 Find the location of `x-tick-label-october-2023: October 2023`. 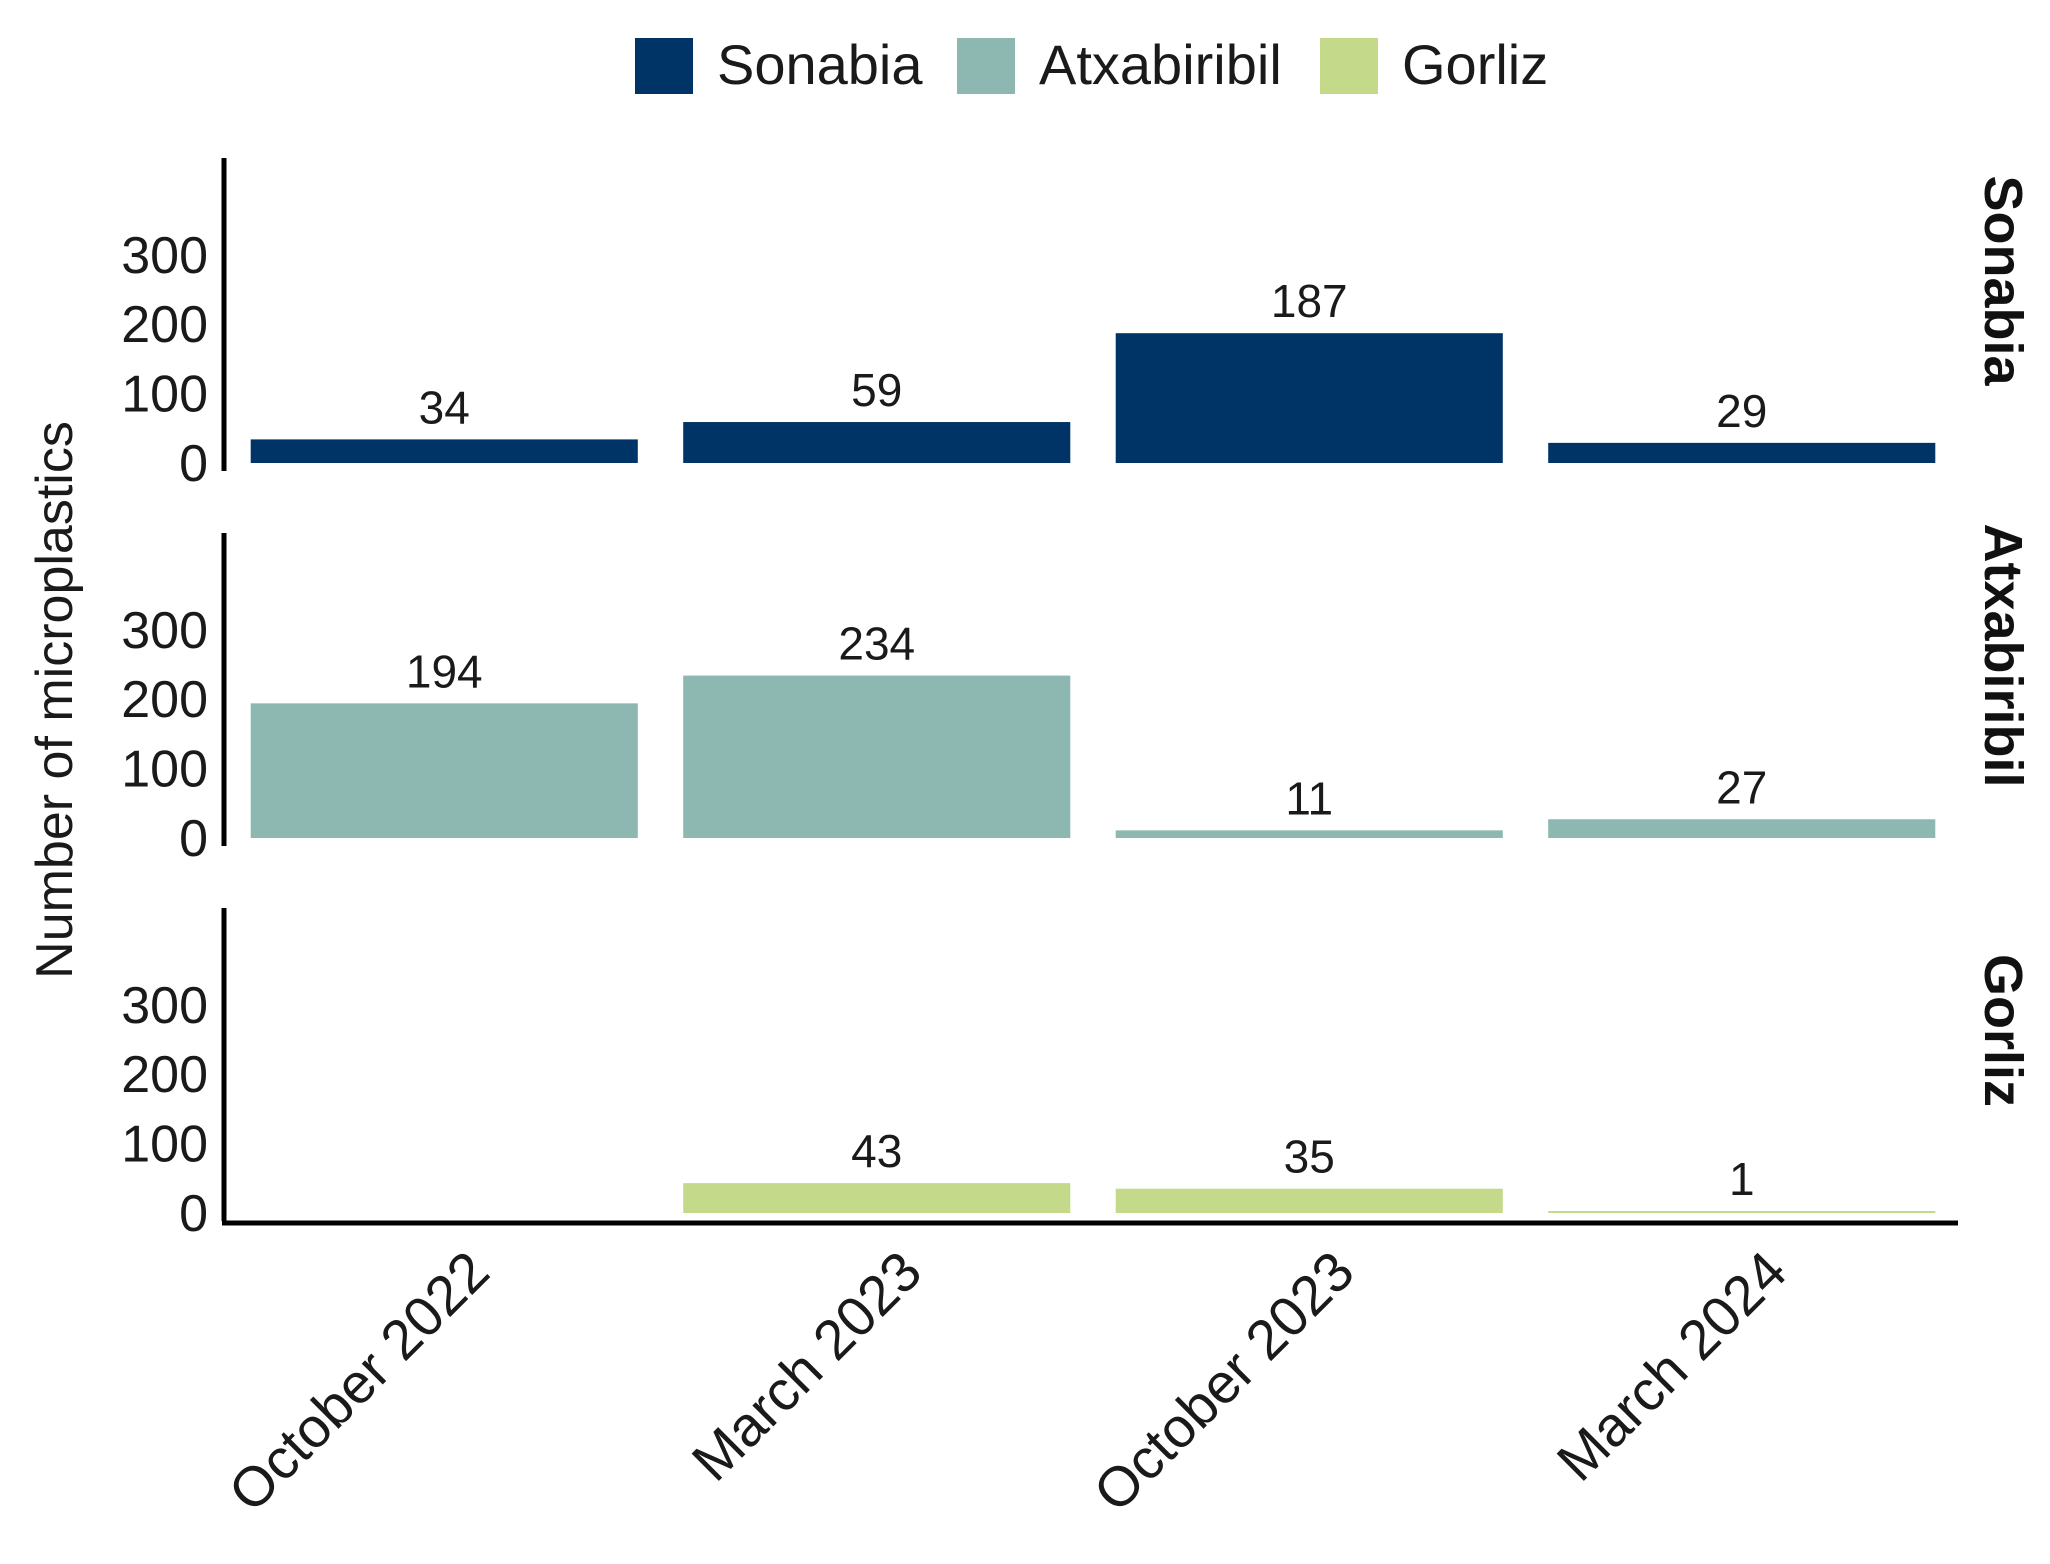

x-tick-label-october-2023: October 2023 is located at coordinates (1223, 1381).